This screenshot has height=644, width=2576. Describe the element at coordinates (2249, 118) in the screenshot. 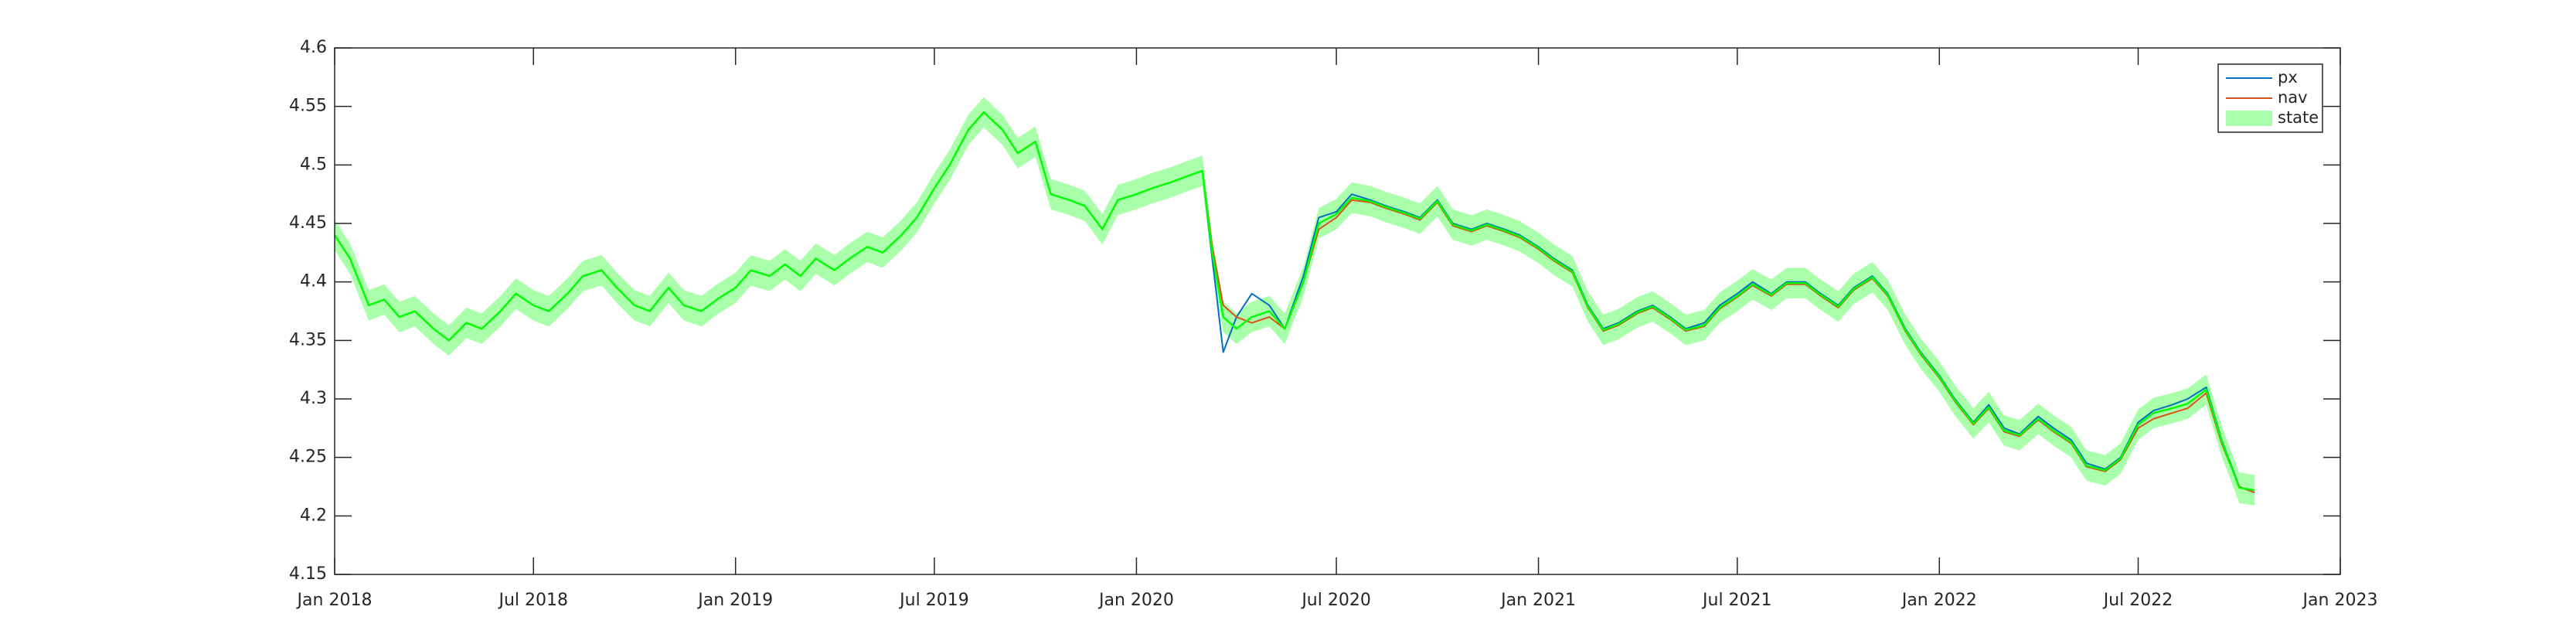

I see `legend-swatch-state` at that location.